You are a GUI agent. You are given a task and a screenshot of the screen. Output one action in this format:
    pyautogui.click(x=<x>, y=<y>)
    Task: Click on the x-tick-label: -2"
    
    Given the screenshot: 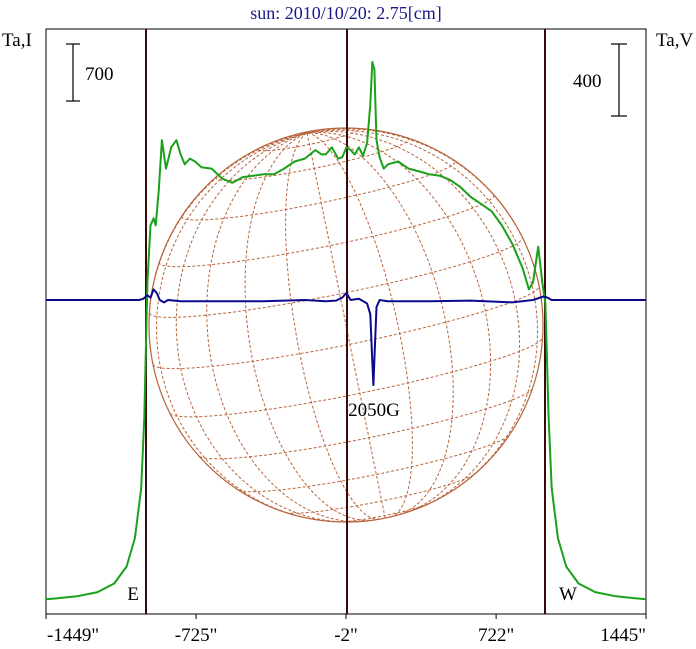 What is the action you would take?
    pyautogui.click(x=346, y=635)
    